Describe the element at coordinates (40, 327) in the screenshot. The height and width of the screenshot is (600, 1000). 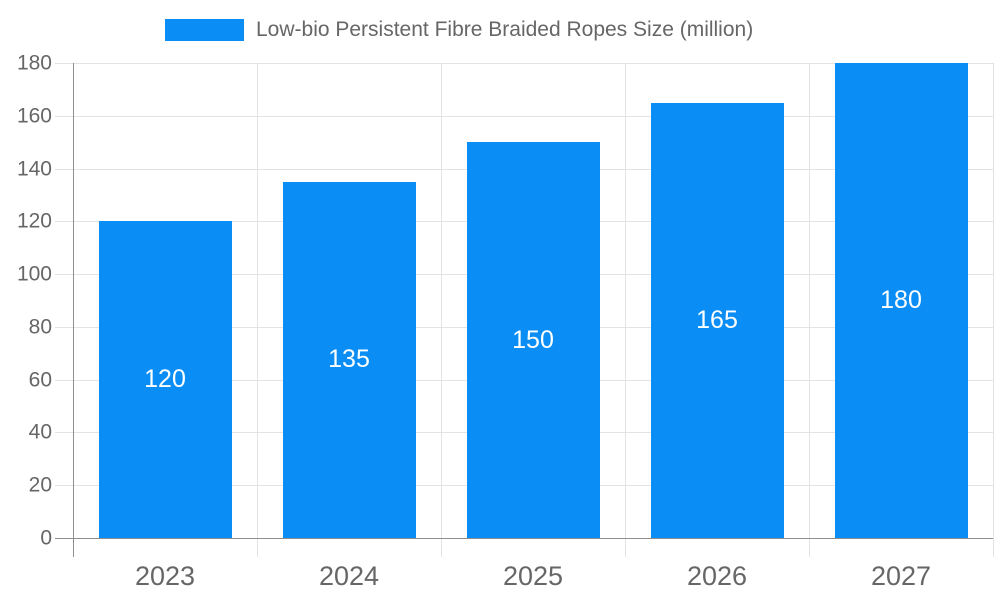
I see `y-axis-label-80: 80` at that location.